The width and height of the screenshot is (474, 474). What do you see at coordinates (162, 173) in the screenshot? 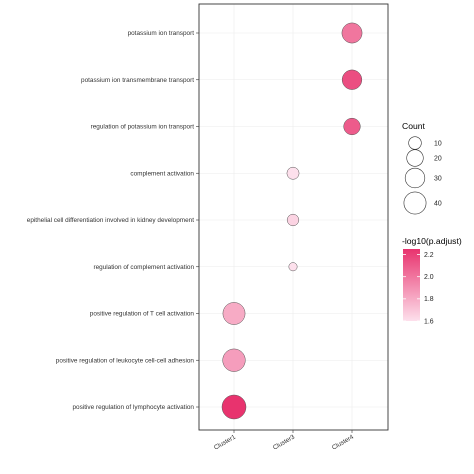
I see `y-tick-label: complement activation` at bounding box center [162, 173].